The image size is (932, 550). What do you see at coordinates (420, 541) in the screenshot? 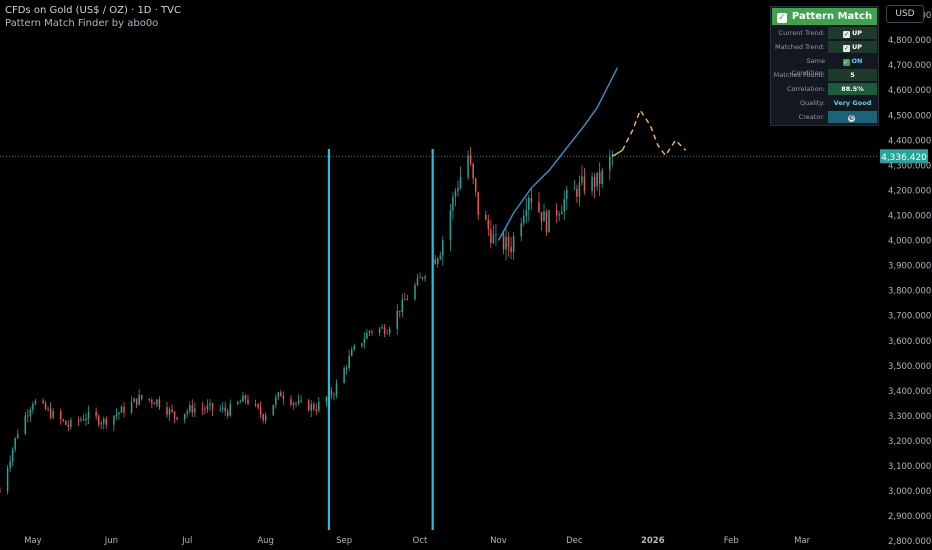
I see `x-tick-label: Oct` at bounding box center [420, 541].